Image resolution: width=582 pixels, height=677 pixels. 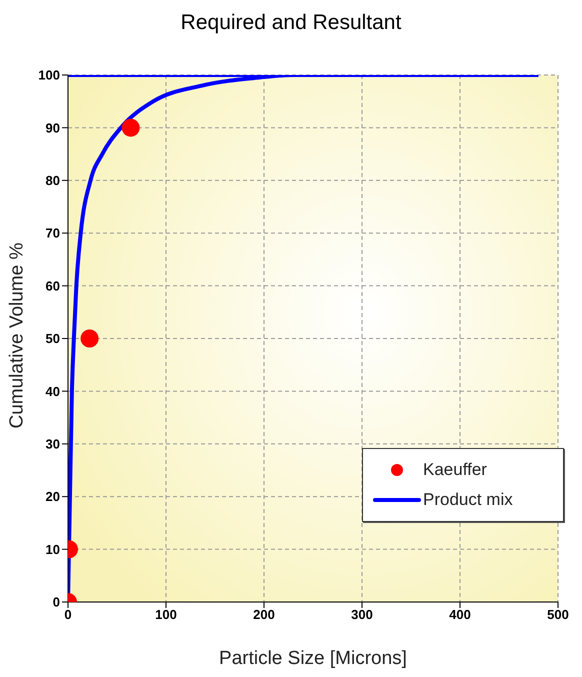 What do you see at coordinates (53, 180) in the screenshot?
I see `y-tick-label: 80` at bounding box center [53, 180].